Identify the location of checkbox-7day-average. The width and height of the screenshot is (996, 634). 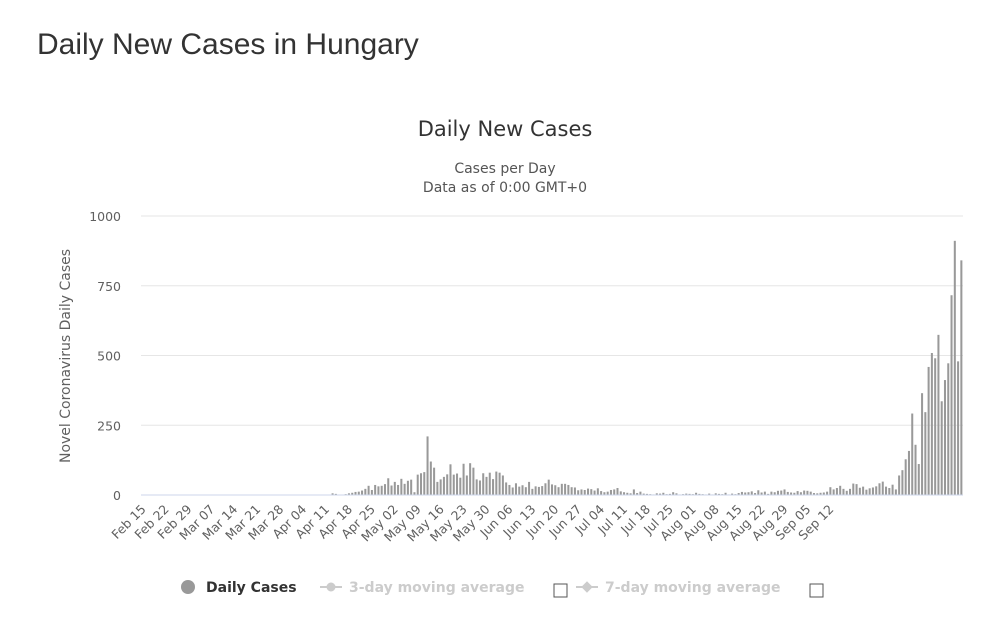
(816, 590).